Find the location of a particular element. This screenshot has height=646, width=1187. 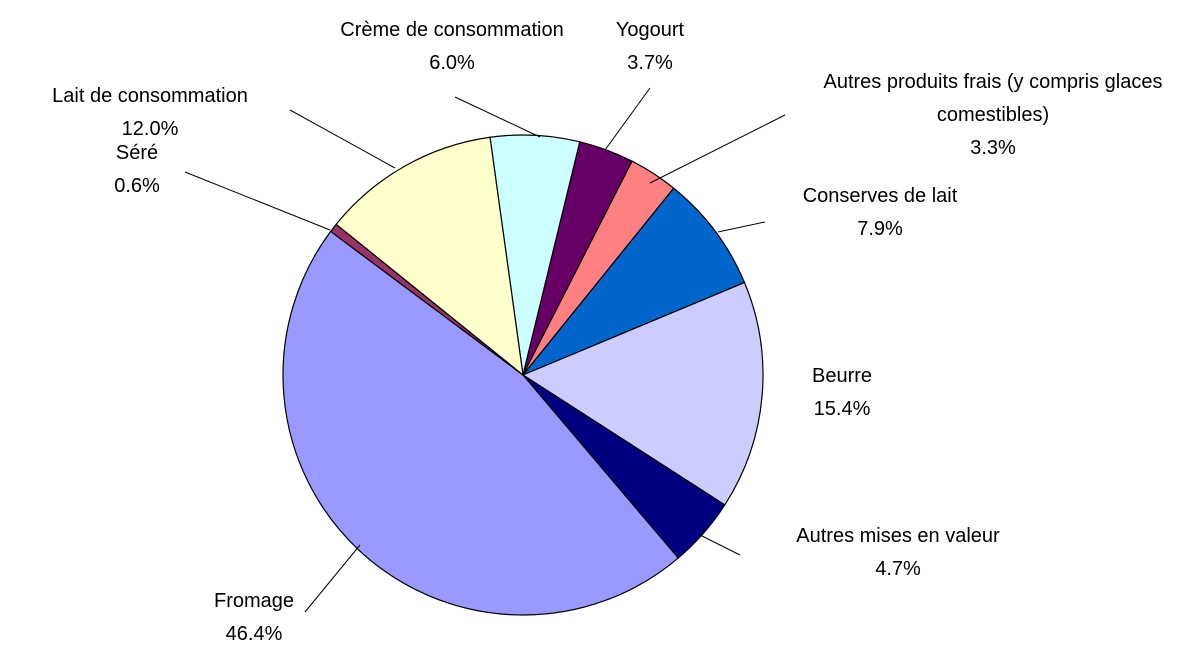

slice-label: Conserves de lait 7.9% is located at coordinates (880, 213).